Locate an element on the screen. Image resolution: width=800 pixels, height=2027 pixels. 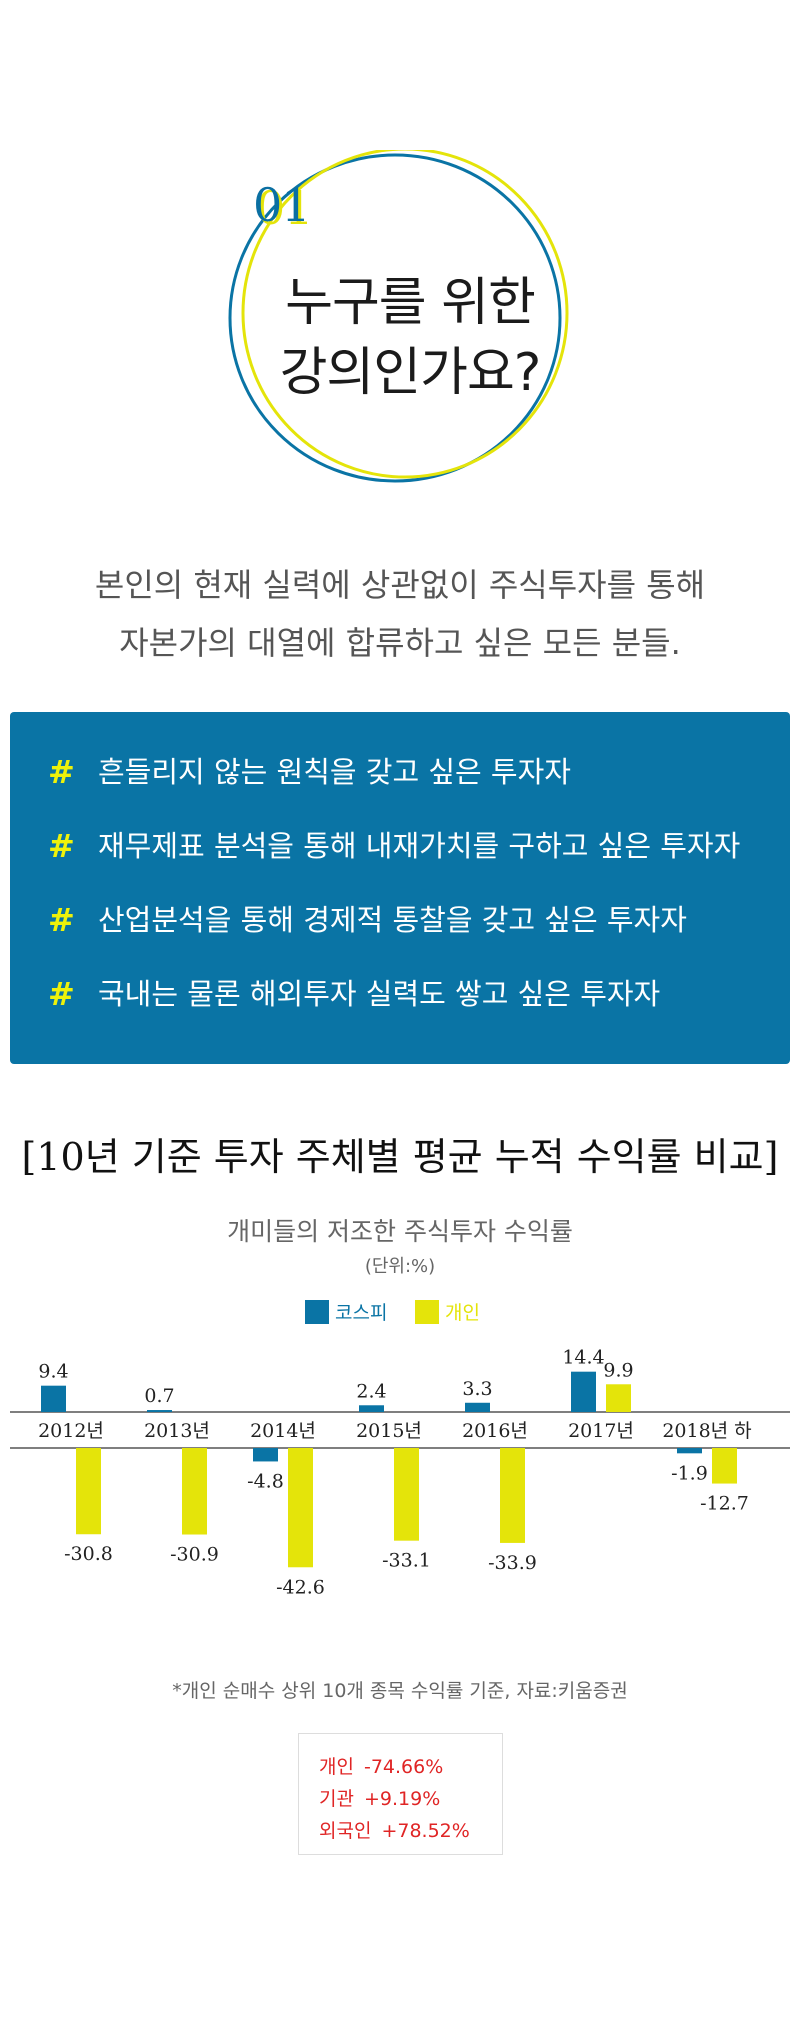
data-label: -30.8 is located at coordinates (88, 1554).